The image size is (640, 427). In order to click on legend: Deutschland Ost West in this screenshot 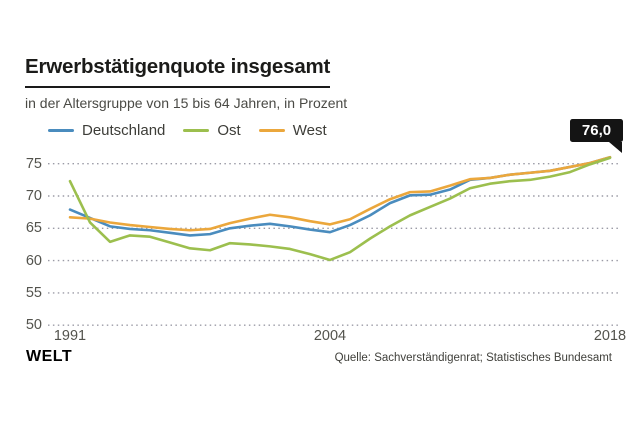, I will do `click(187, 130)`.